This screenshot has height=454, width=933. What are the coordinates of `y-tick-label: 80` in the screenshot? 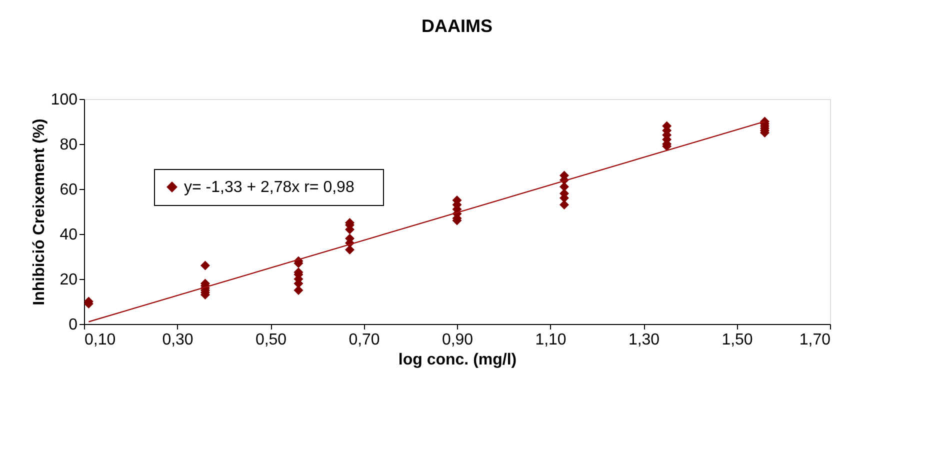 It's located at (69, 145).